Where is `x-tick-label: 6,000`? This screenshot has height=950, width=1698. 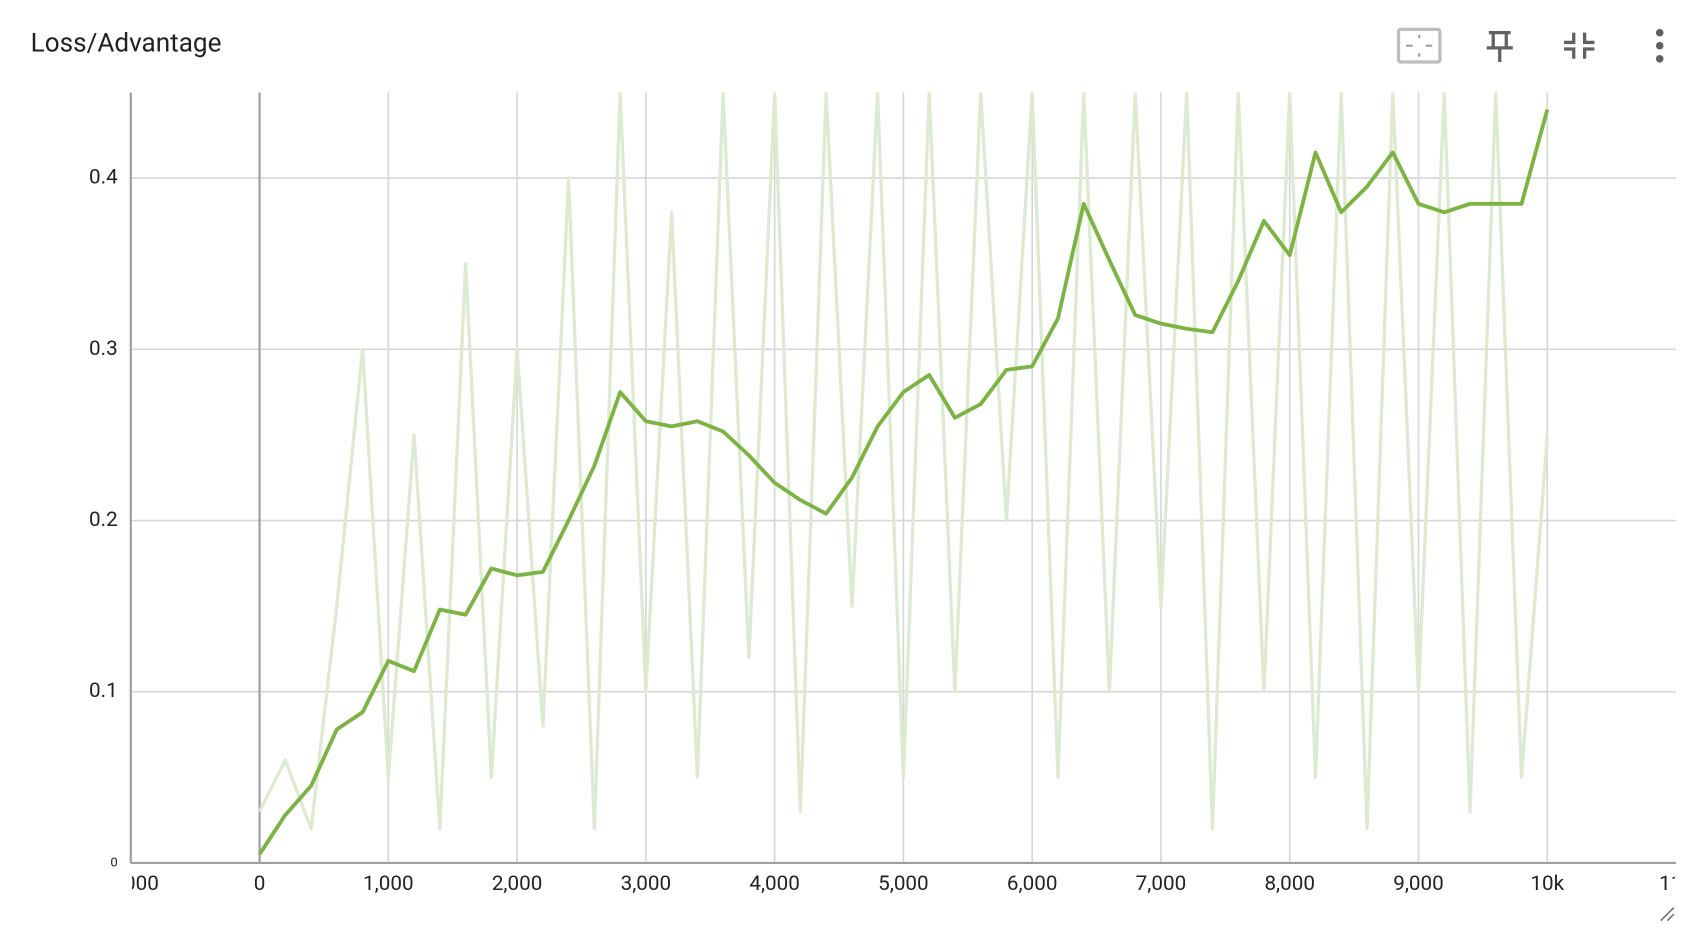
x-tick-label: 6,000 is located at coordinates (1032, 884).